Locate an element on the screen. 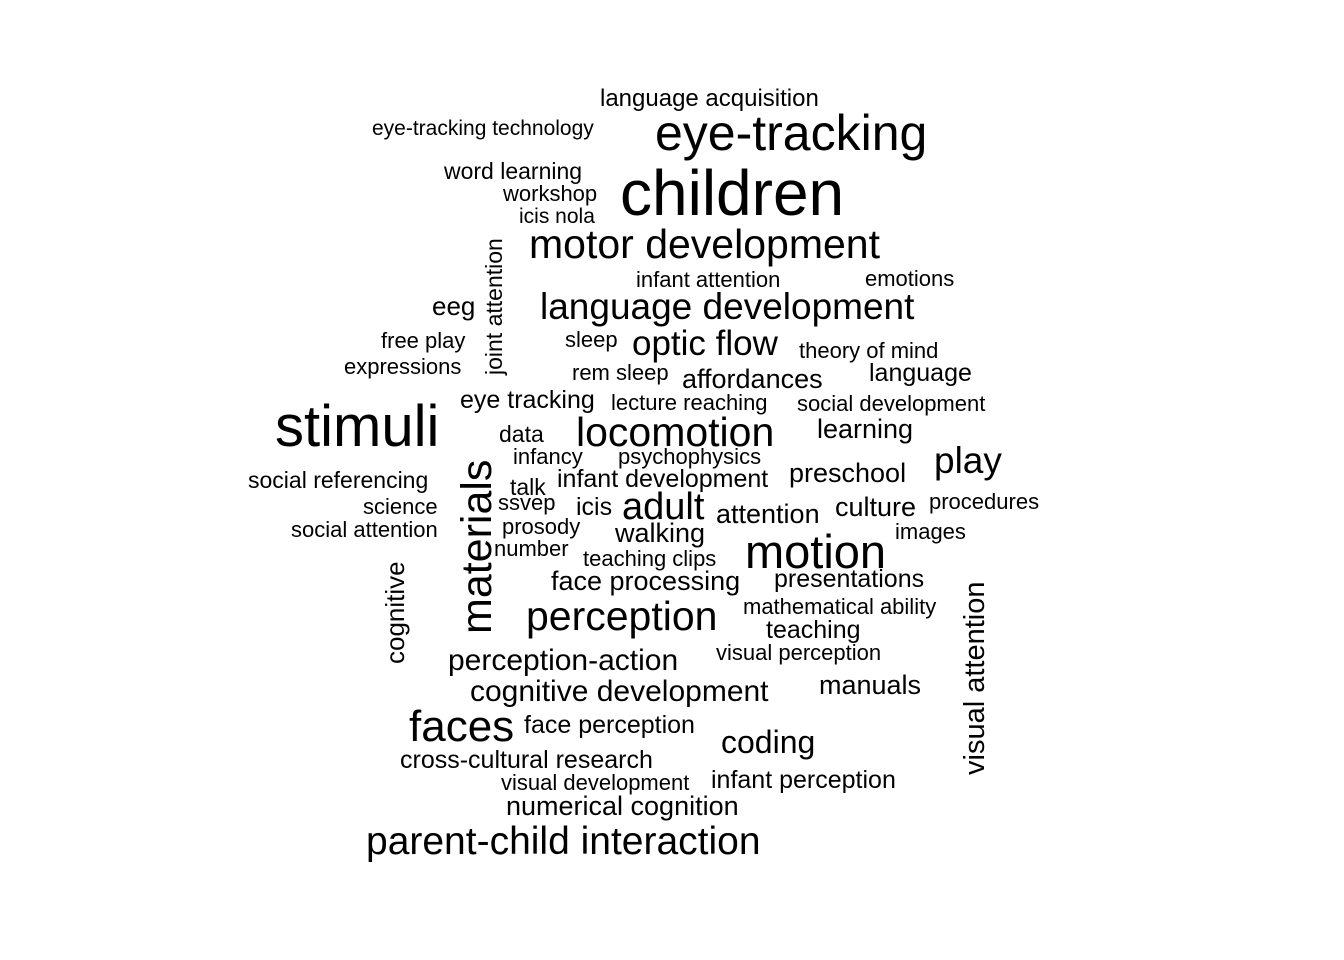 The image size is (1344, 960). word-face-perception: face perception is located at coordinates (609, 725).